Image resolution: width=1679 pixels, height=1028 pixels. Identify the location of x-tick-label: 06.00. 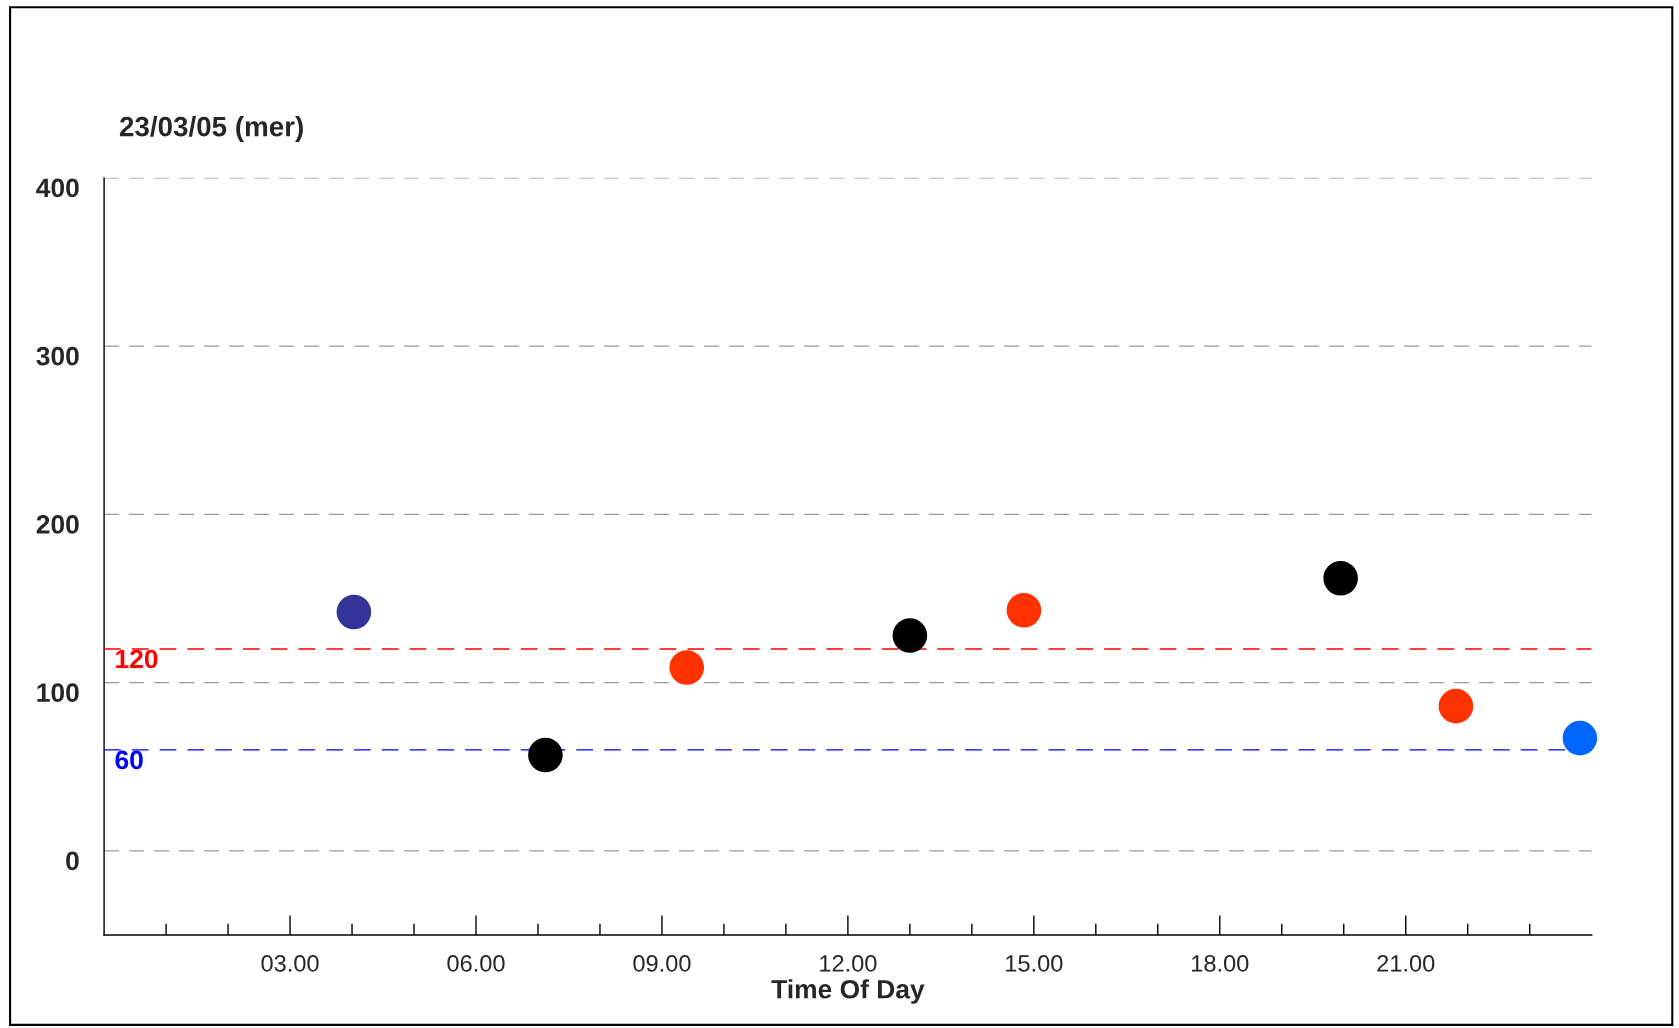
(476, 963).